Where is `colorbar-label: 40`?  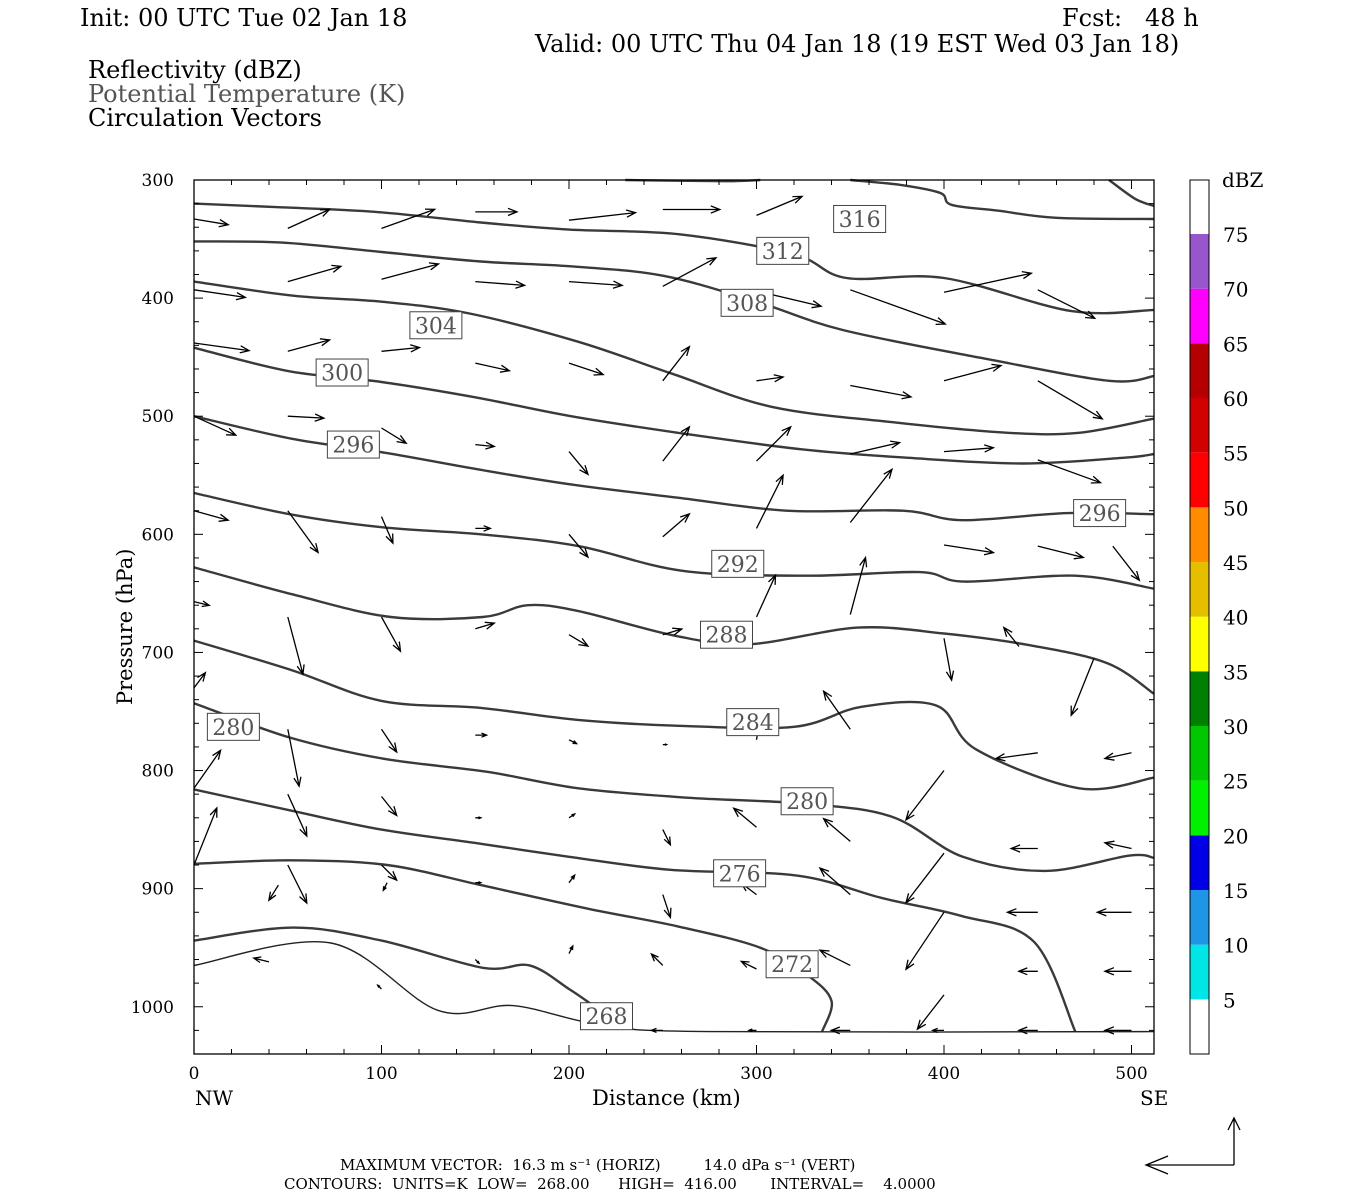 colorbar-label: 40 is located at coordinates (1235, 618).